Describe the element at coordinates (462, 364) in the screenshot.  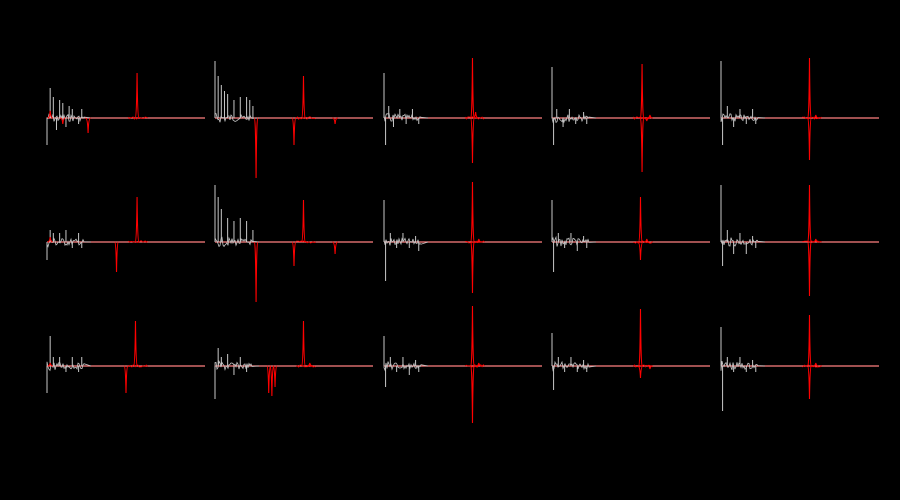
I see `panel-r3c3` at that location.